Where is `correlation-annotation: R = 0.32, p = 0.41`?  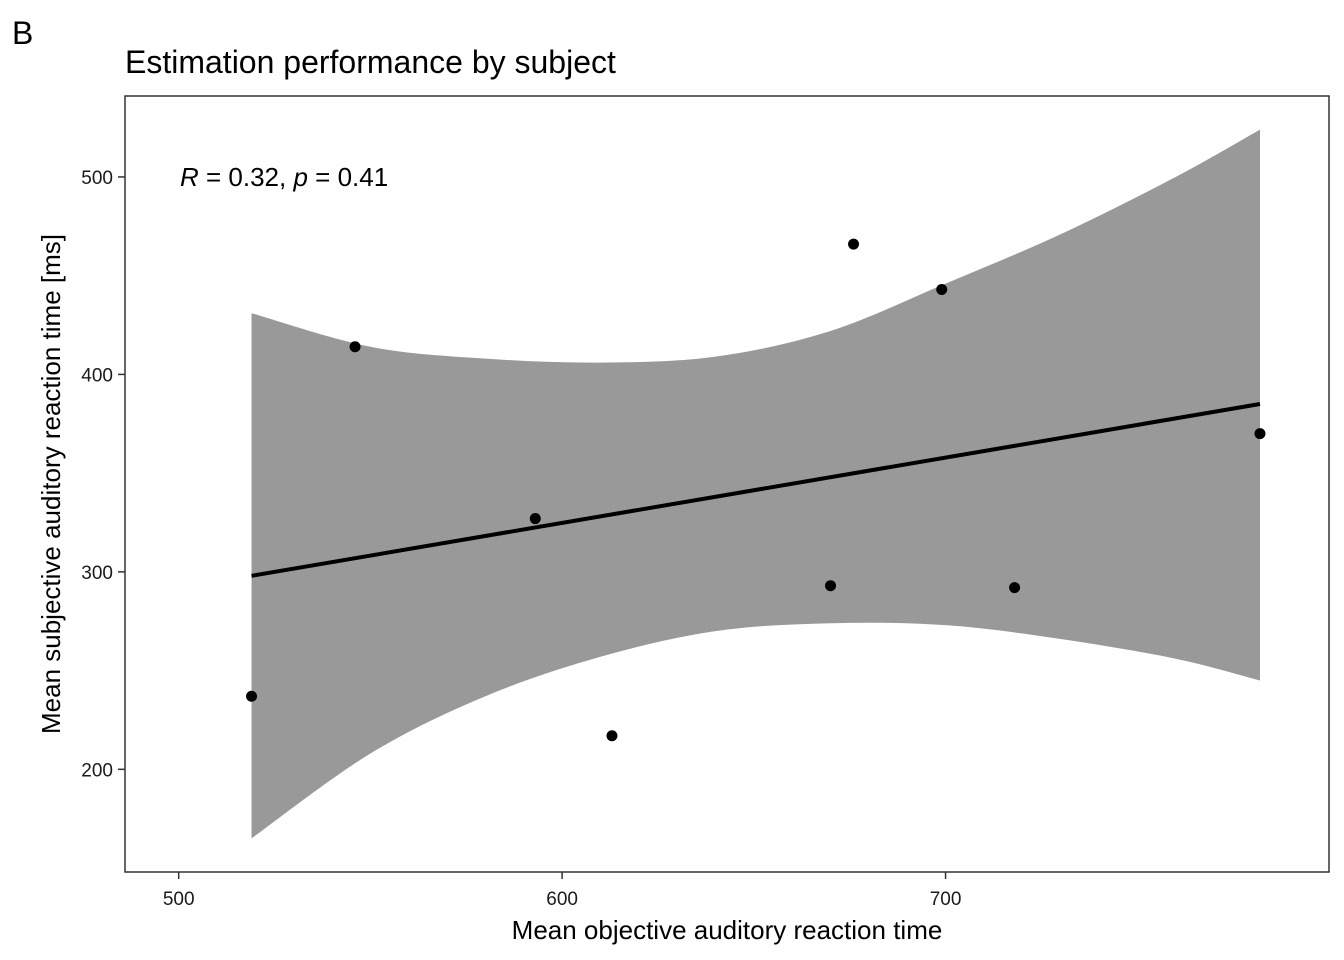 correlation-annotation: R = 0.32, p = 0.41 is located at coordinates (284, 177).